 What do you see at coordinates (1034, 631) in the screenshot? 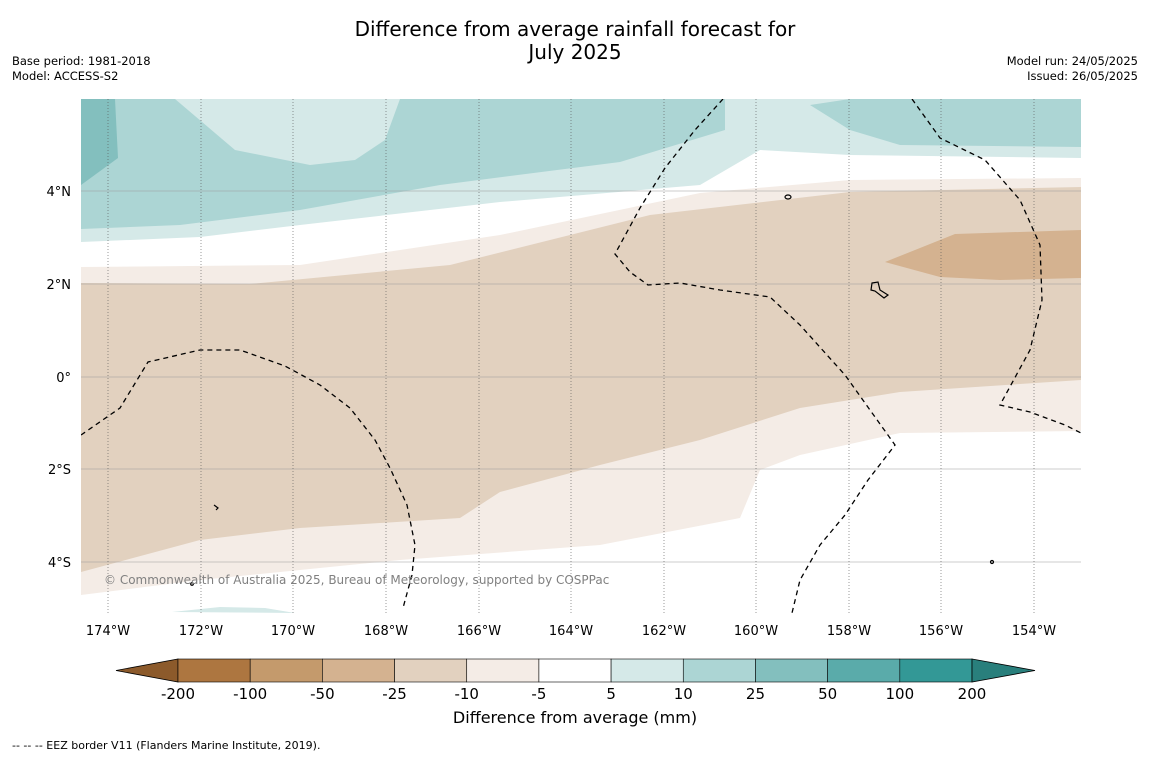
I see `lon-label-154w: 154°W` at bounding box center [1034, 631].